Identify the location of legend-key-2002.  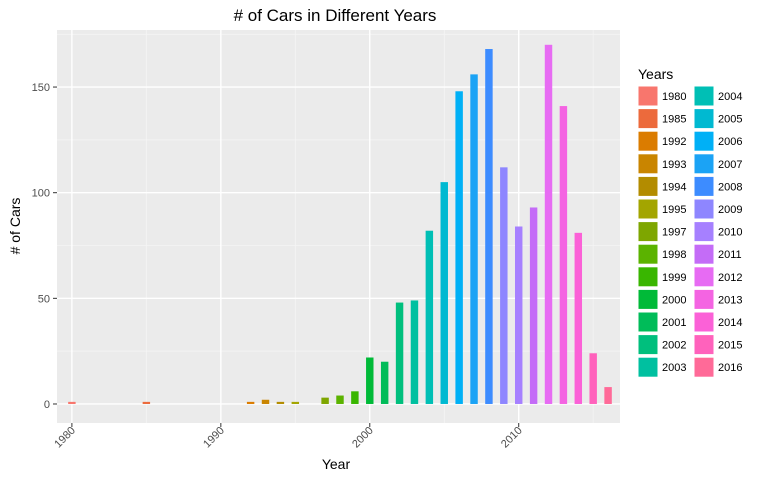
(648, 345).